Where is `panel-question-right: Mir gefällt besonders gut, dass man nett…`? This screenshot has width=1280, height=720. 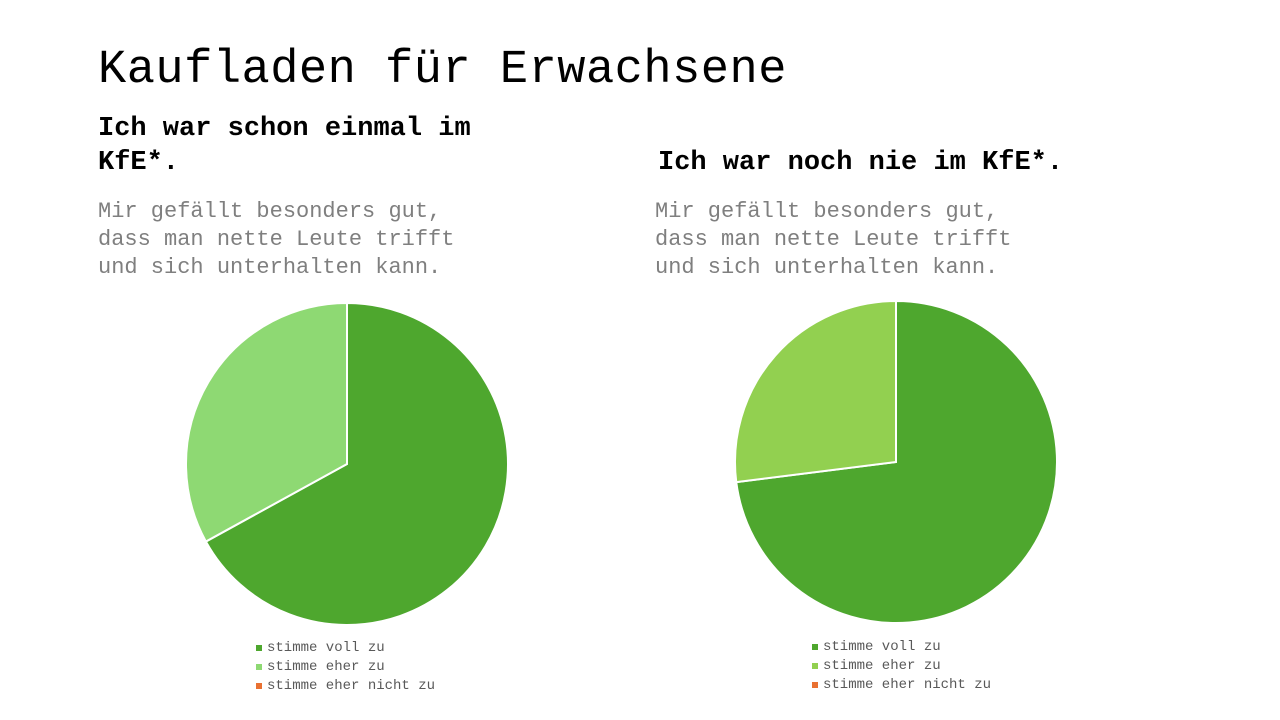
panel-question-right: Mir gefällt besonders gut, dass man nett… is located at coordinates (833, 239).